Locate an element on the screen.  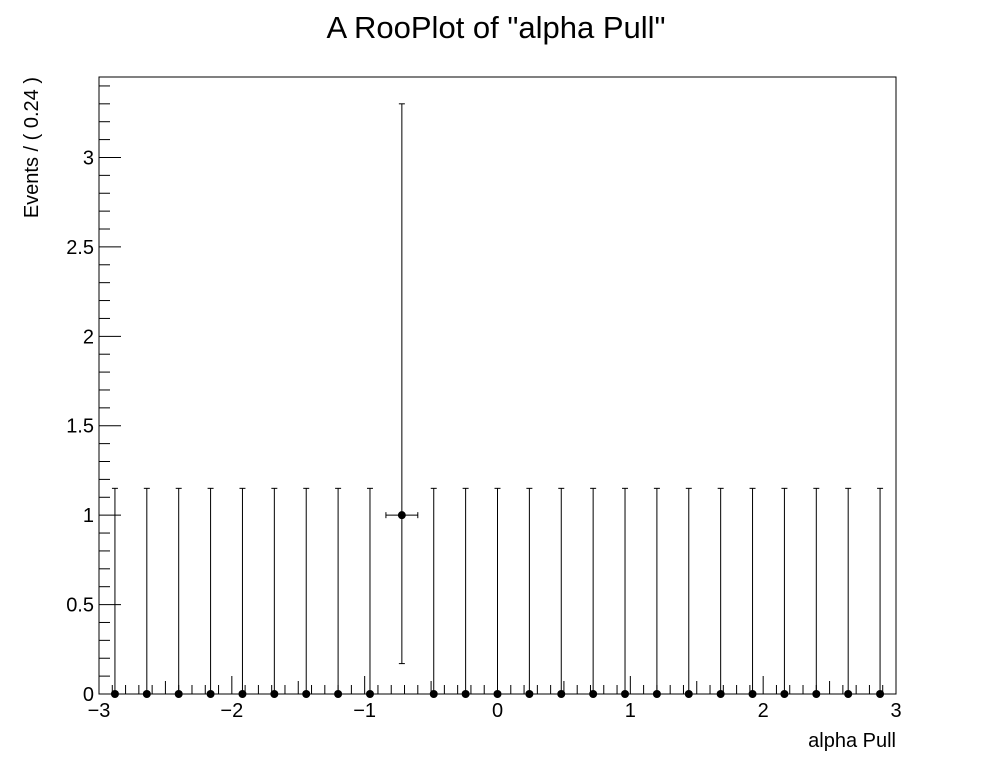
x-axis-label: alpha Pull is located at coordinates (852, 741).